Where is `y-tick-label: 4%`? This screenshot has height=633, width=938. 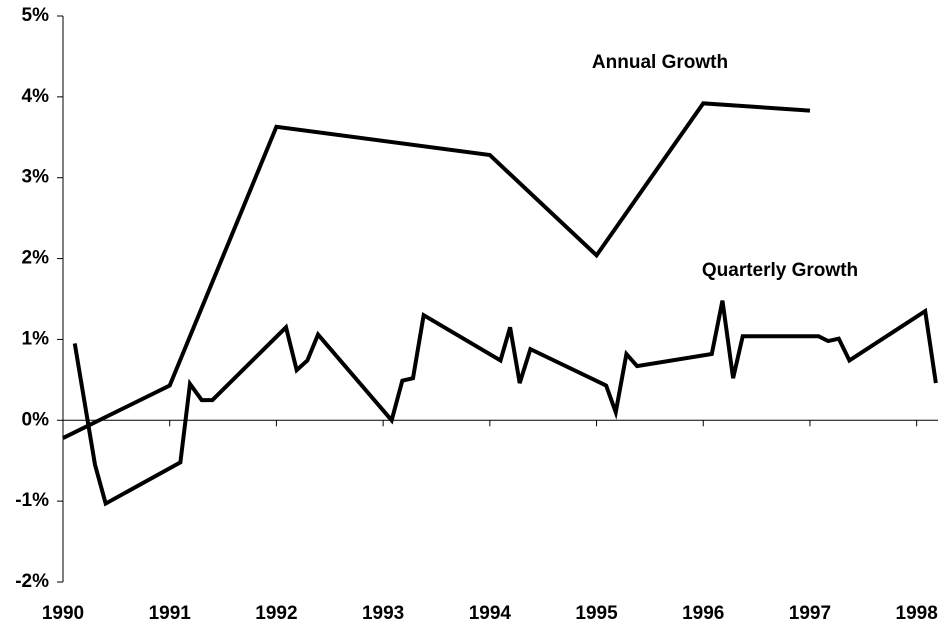 y-tick-label: 4% is located at coordinates (36, 96).